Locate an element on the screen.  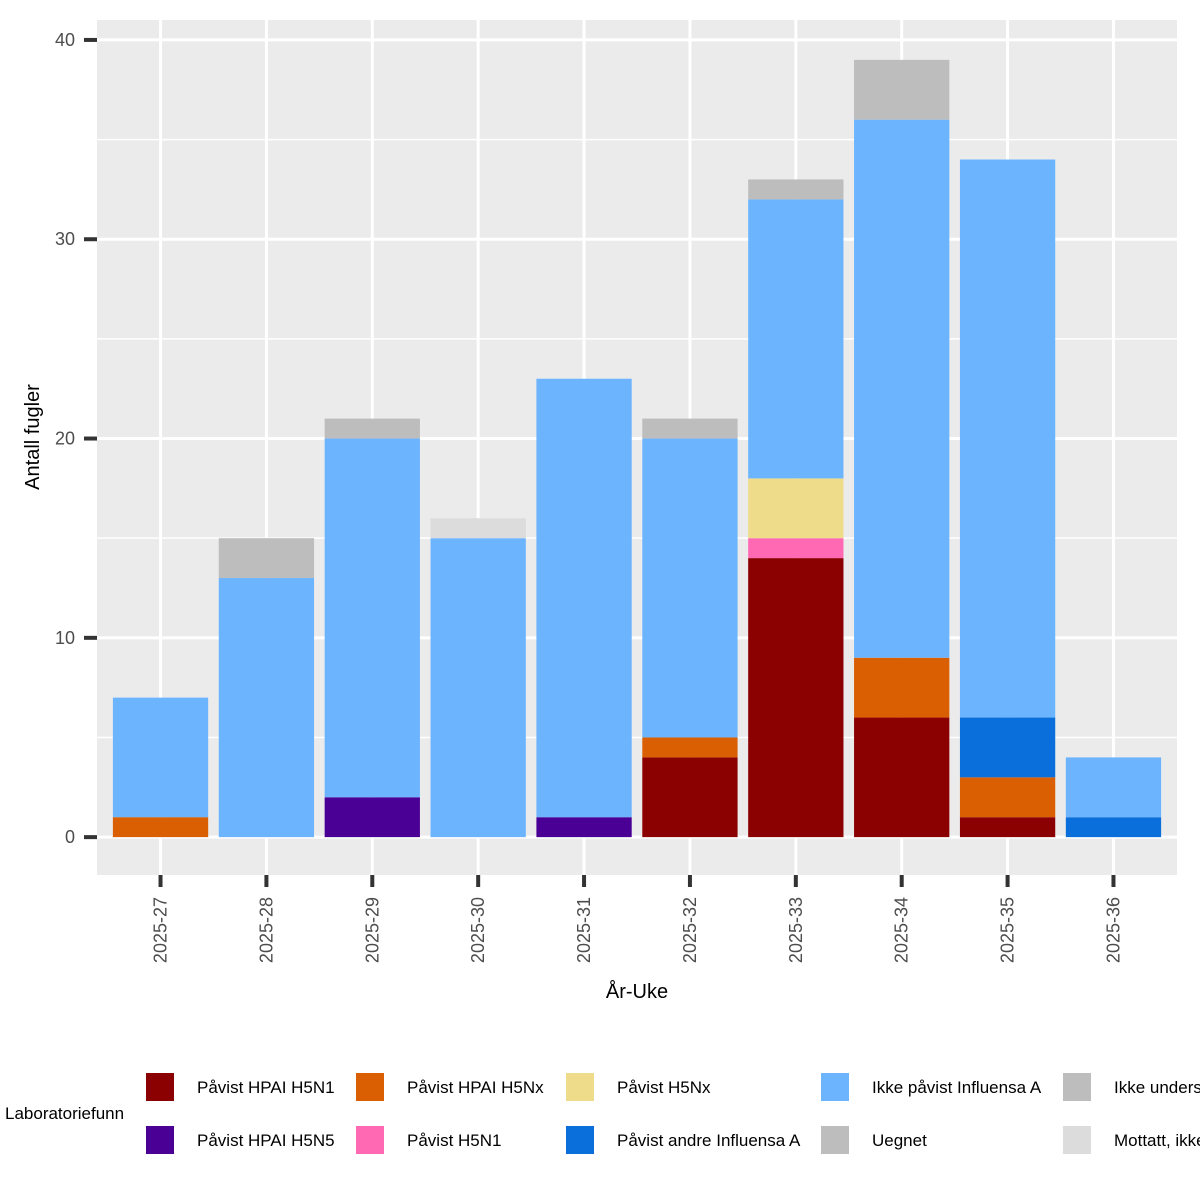
legend-label: Påvist HPAI H5N1 is located at coordinates (266, 1087).